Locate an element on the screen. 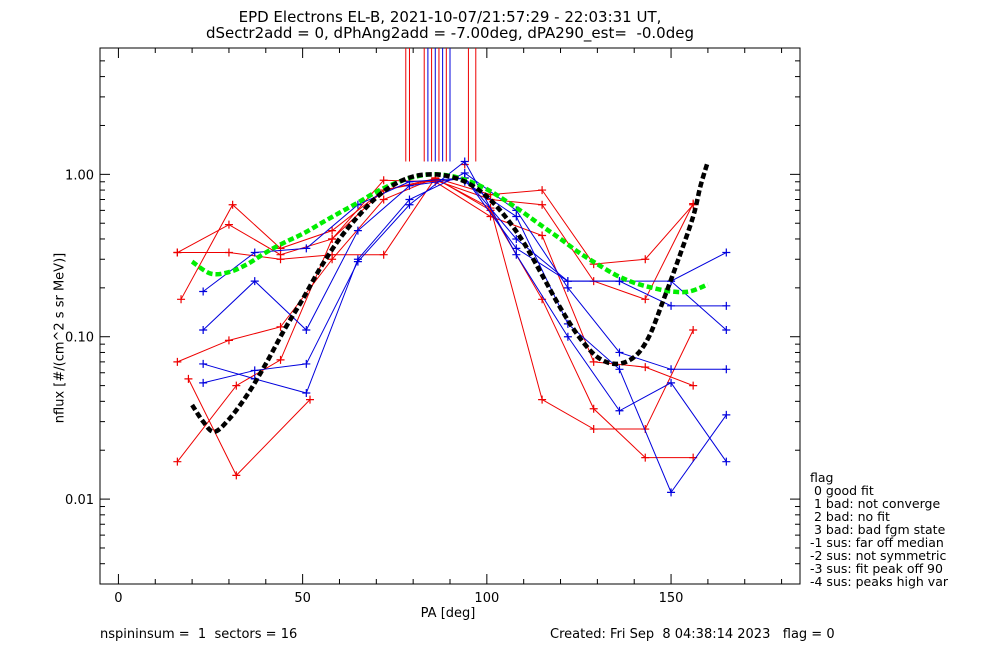 This screenshot has width=1000, height=650. red-series-line is located at coordinates (249, 427).